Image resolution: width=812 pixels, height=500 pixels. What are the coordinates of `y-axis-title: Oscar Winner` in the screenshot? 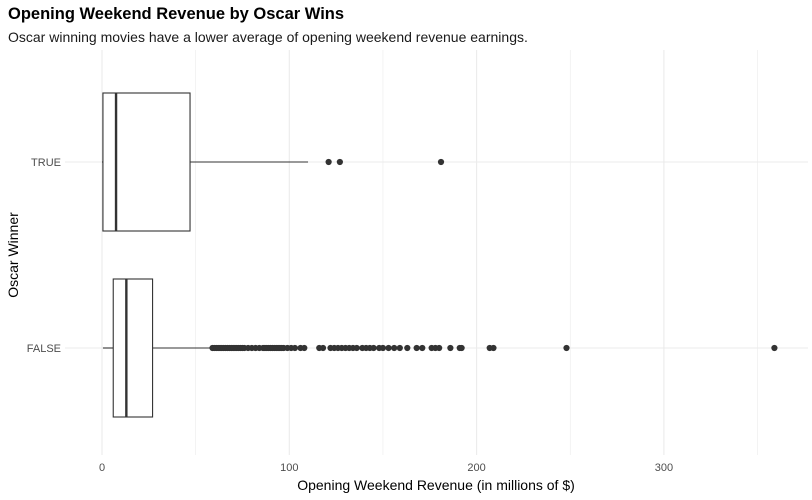 It's located at (13, 255).